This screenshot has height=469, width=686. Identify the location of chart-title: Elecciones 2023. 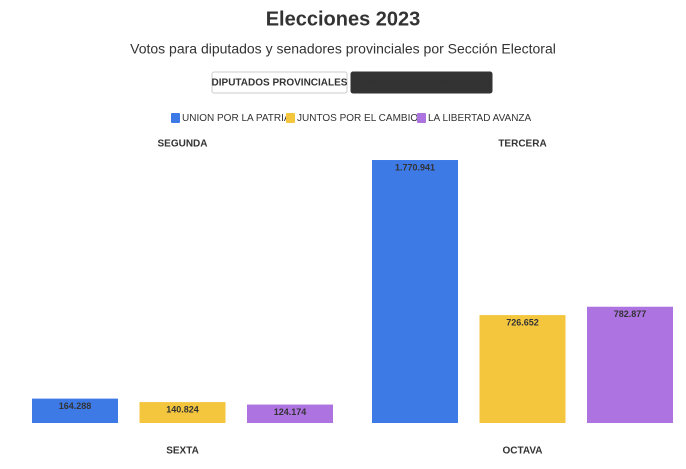
(343, 19).